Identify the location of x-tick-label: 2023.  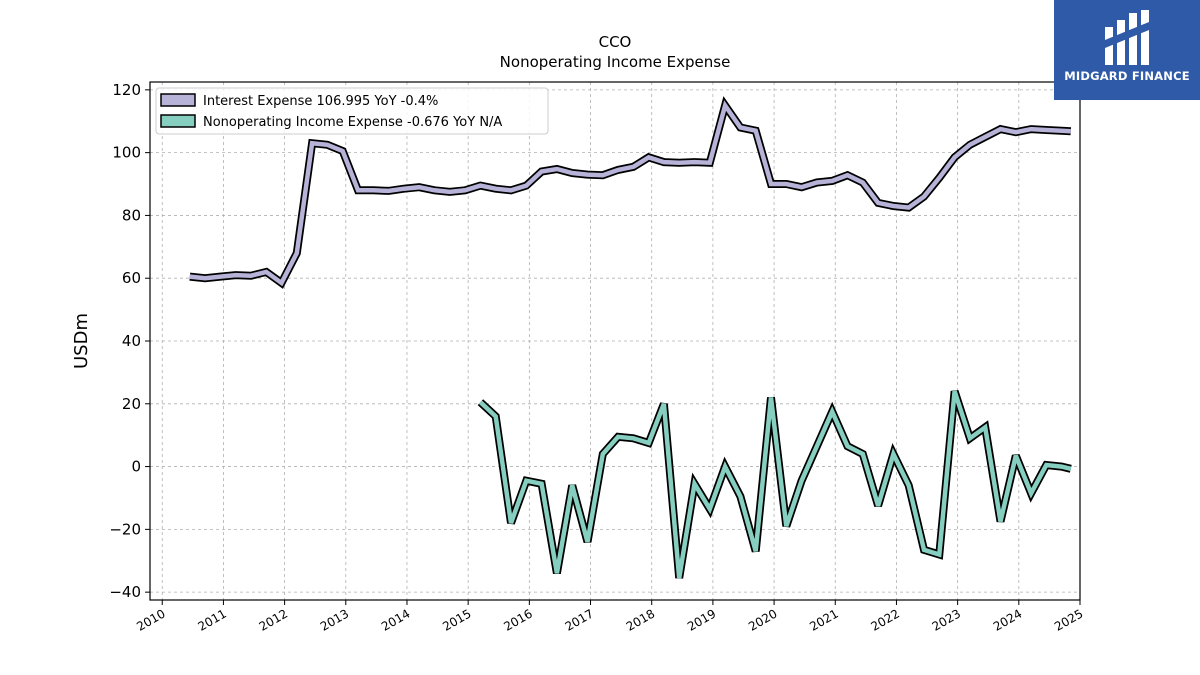
(946, 619).